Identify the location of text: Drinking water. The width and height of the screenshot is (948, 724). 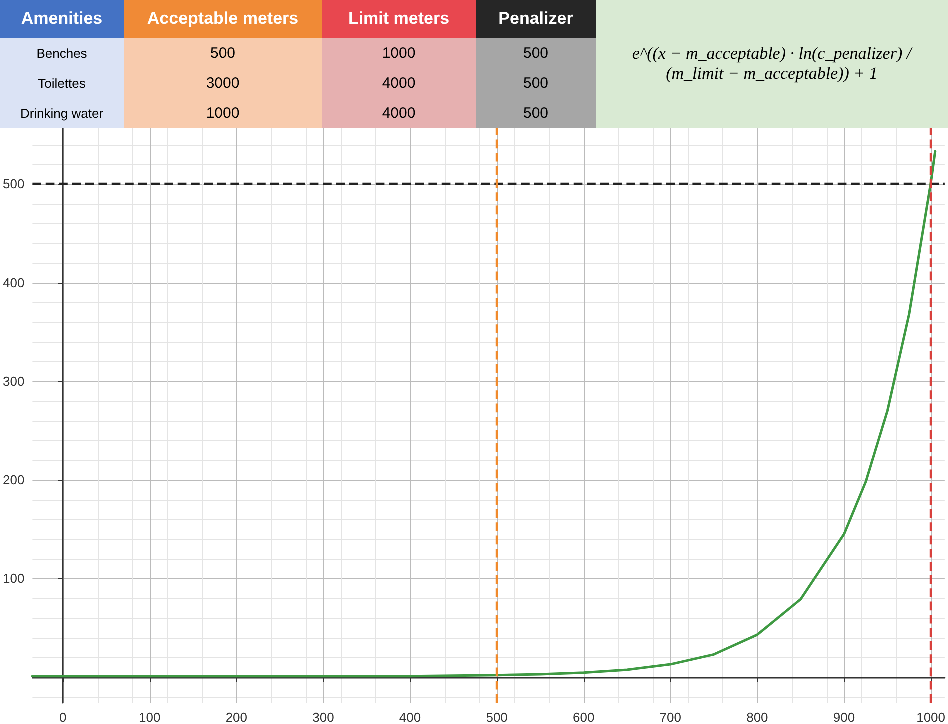
(62, 113).